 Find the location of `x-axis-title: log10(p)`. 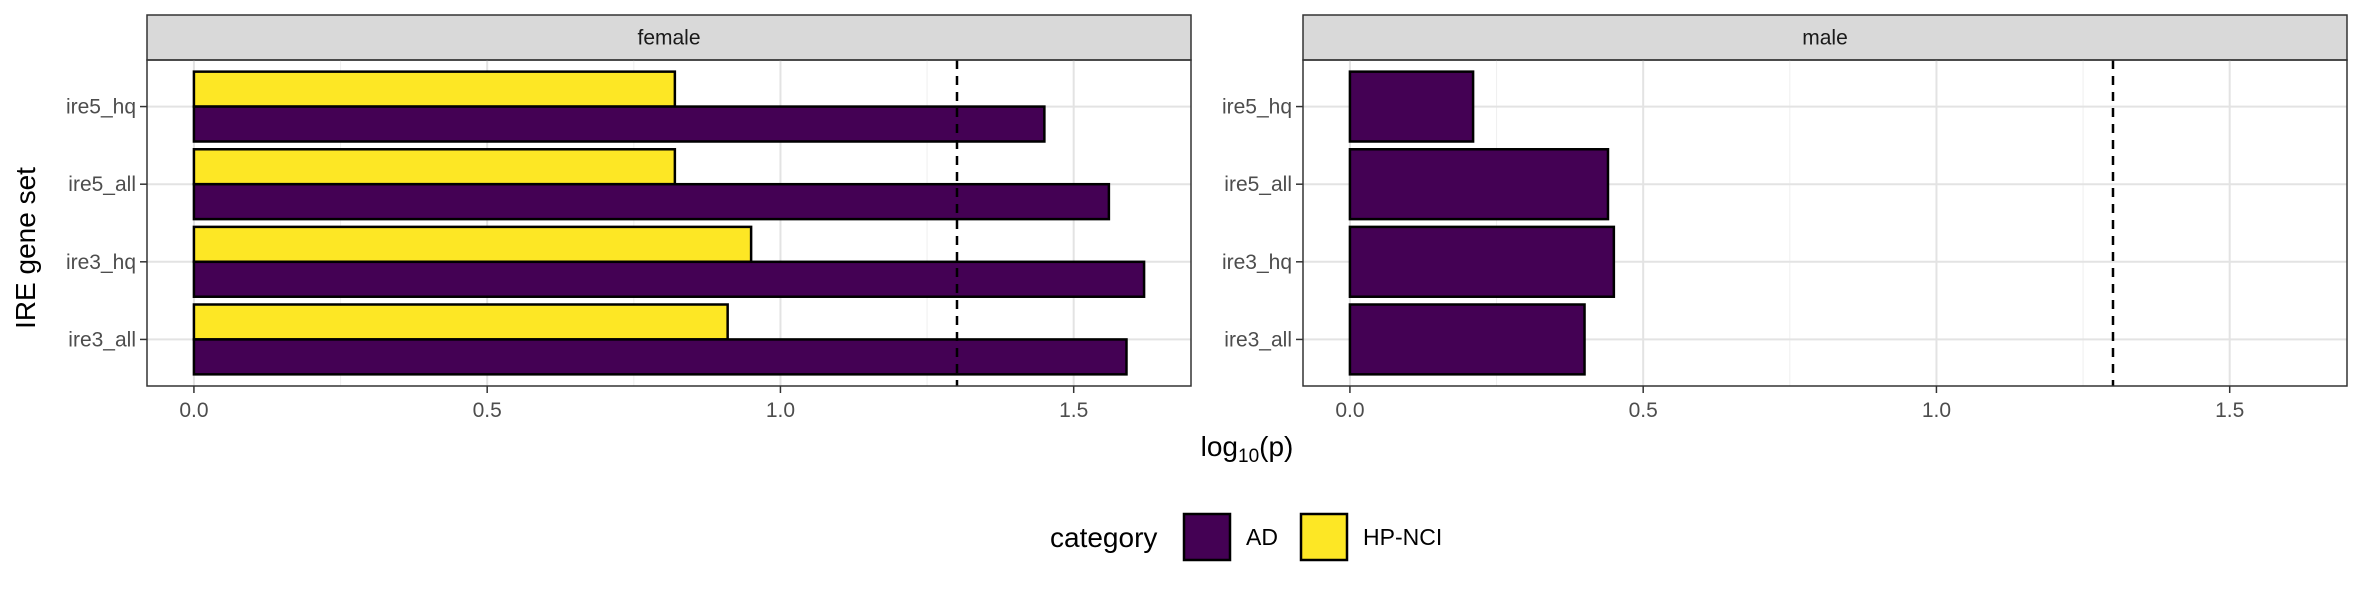

x-axis-title: log10(p) is located at coordinates (1247, 449).